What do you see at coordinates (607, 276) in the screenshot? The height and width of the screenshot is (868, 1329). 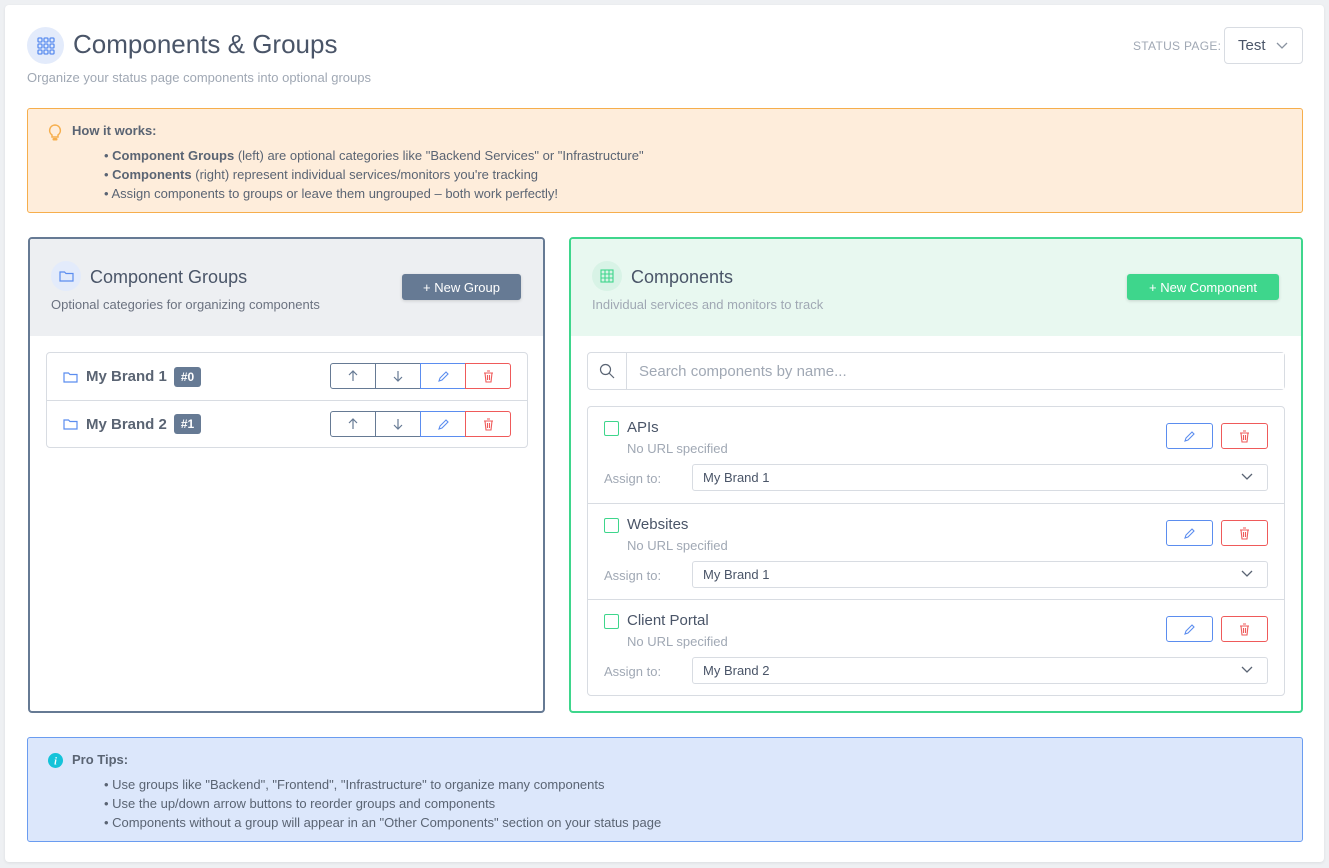 I see `table-icon` at bounding box center [607, 276].